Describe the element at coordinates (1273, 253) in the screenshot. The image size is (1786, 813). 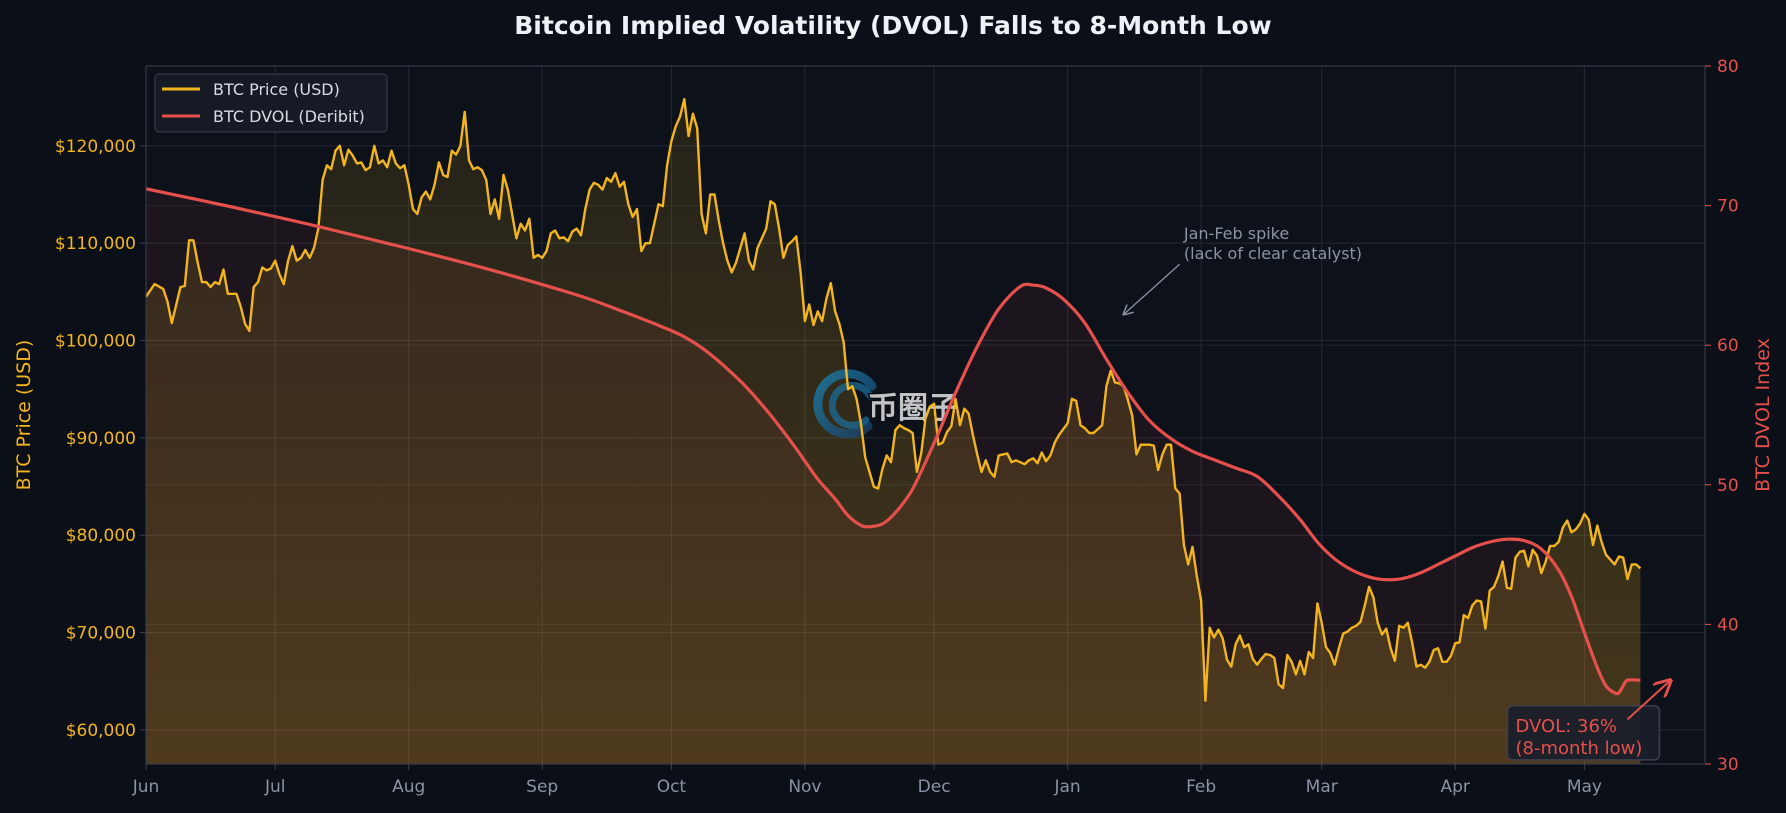
I see `annotation-text: (lack of clear catalyst)` at that location.